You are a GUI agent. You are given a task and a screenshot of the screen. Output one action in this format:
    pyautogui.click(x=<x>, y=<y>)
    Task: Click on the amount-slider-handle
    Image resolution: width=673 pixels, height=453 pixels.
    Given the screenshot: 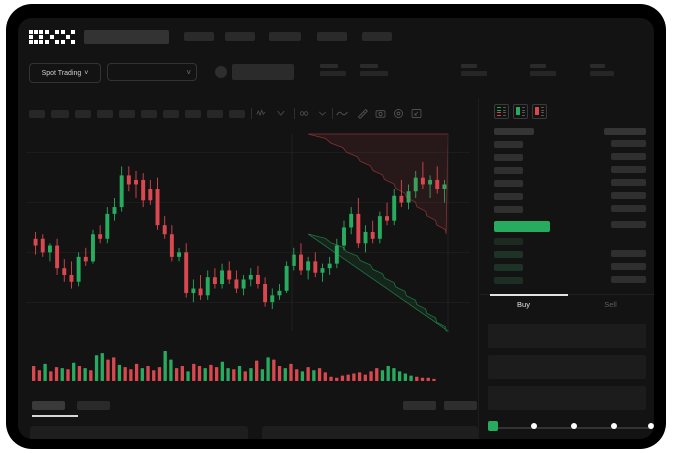 What is the action you would take?
    pyautogui.click(x=493, y=426)
    